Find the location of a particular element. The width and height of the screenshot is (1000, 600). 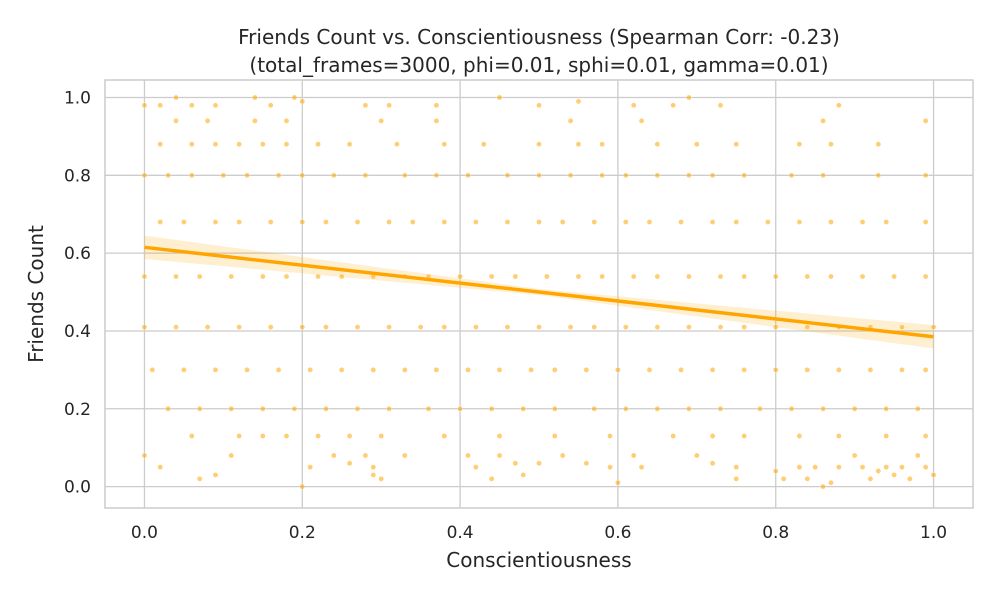

x-tick-label: 0.0 is located at coordinates (144, 533).